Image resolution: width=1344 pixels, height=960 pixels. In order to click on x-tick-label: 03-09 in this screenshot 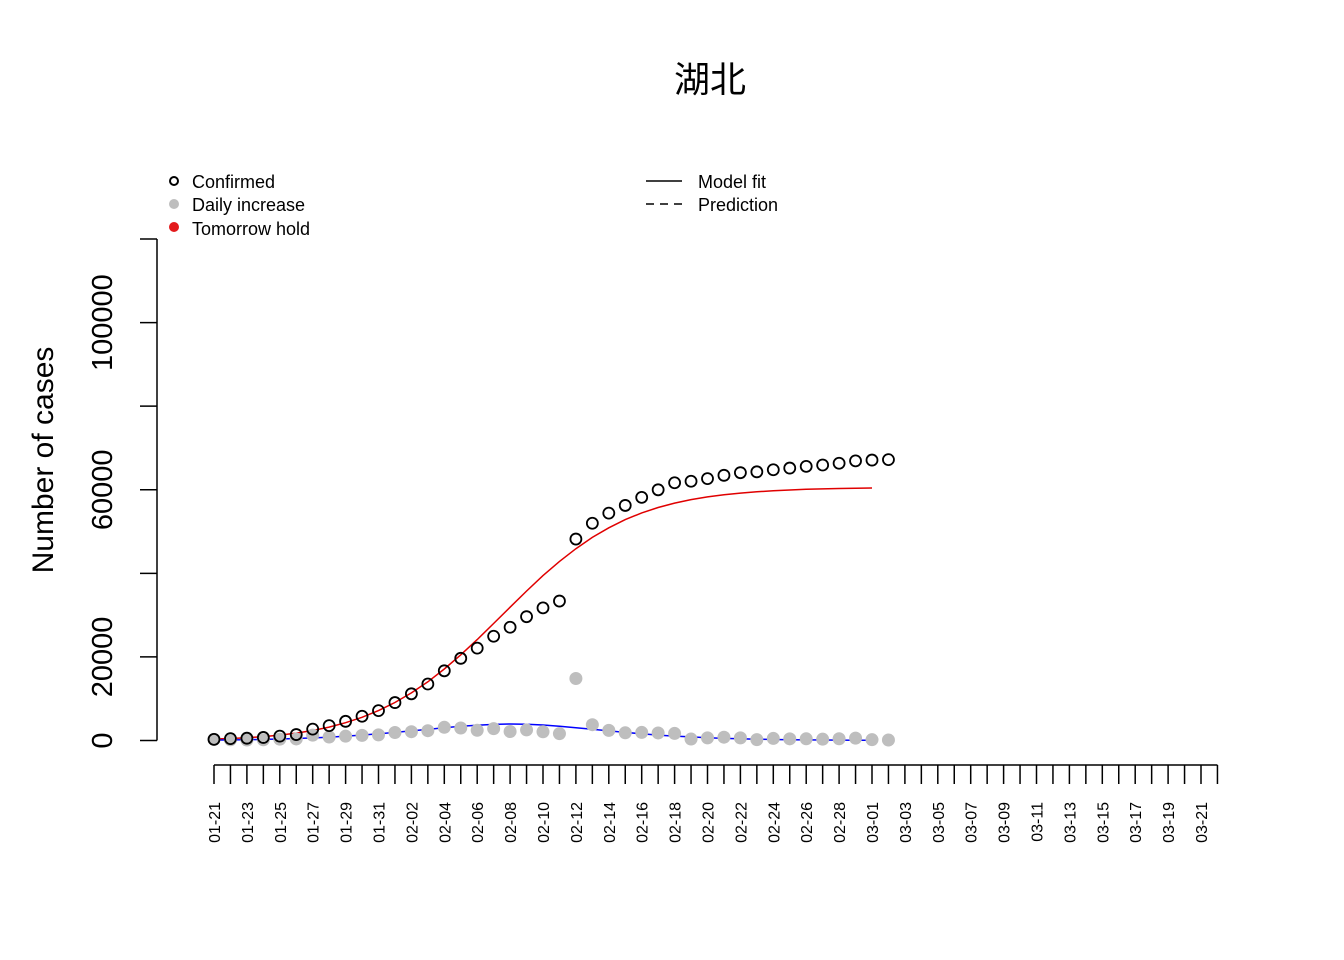, I will do `click(1005, 822)`.